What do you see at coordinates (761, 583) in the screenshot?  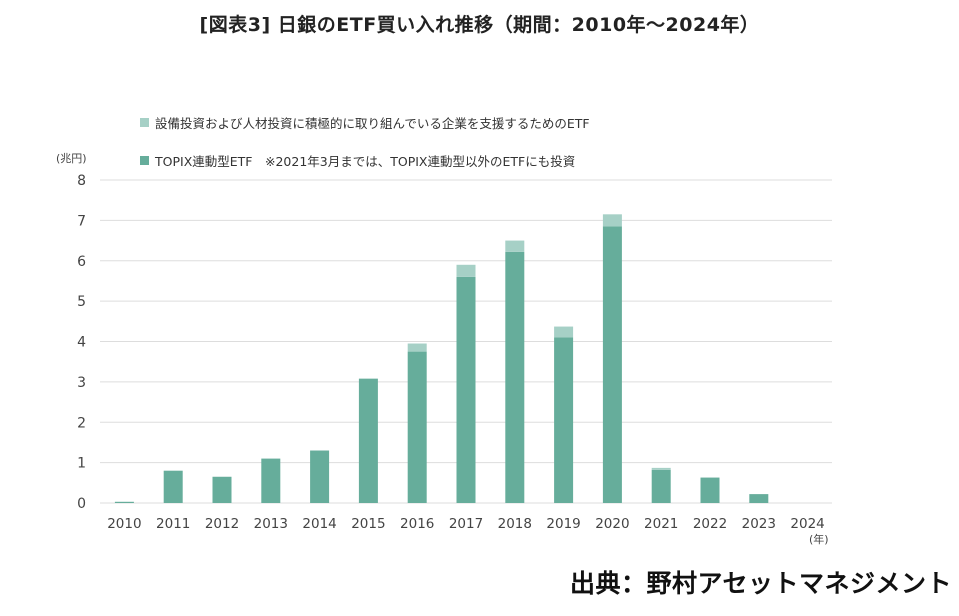 I see `source-credit: 出典：野村アセットマネジメント` at bounding box center [761, 583].